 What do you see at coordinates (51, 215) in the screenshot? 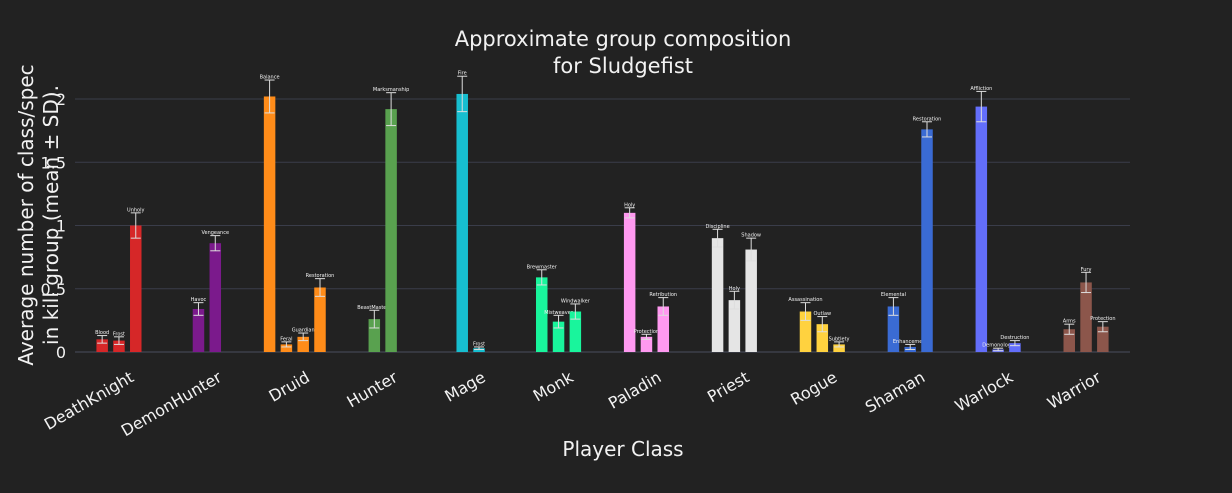
I see `y-axis-title-line-2: in kill group (mean ± SD).` at bounding box center [51, 215].